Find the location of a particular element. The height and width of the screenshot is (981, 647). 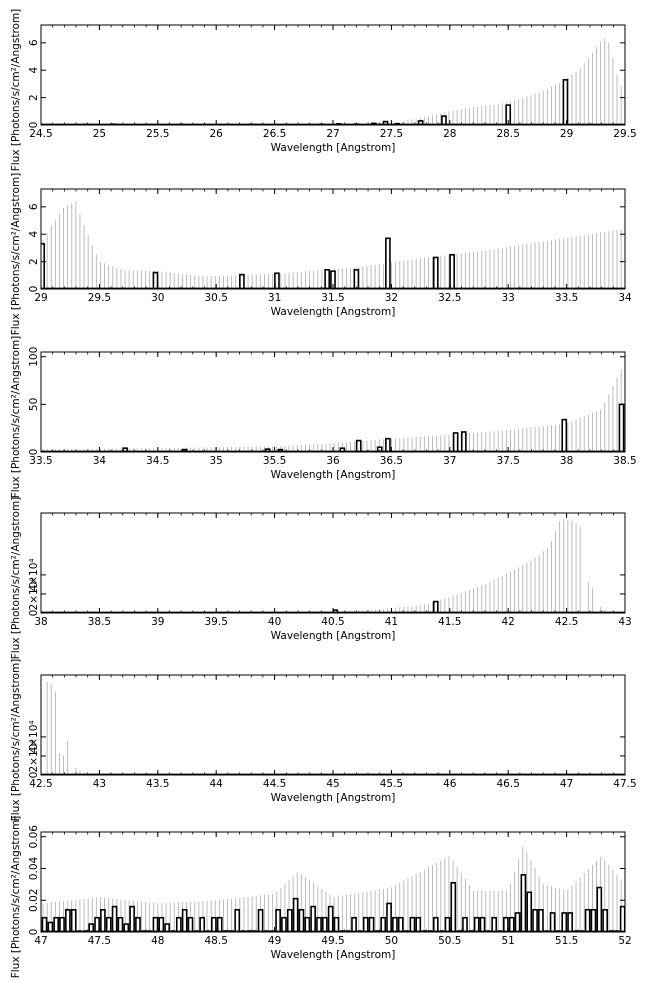

x-tick-label: 47 is located at coordinates (566, 784).